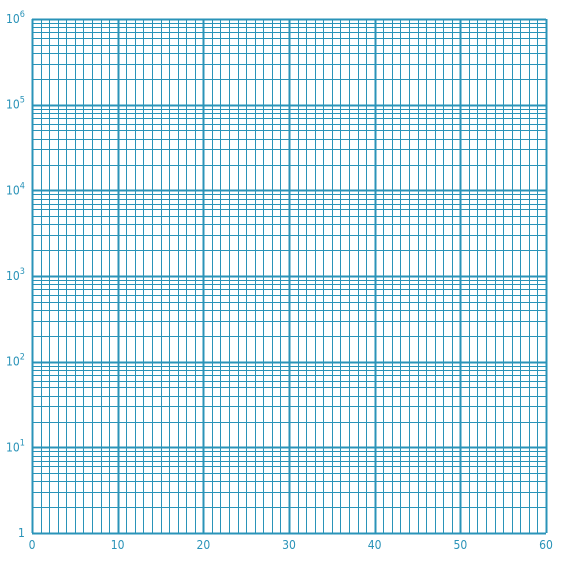 This screenshot has width=572, height=571. I want to click on x-tick-label: 20, so click(203, 545).